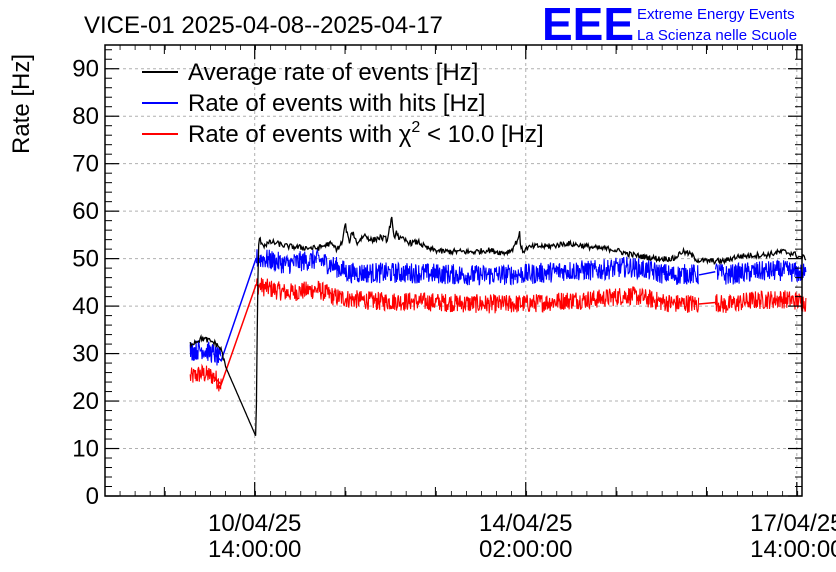  What do you see at coordinates (85, 283) in the screenshot?
I see `y-tick-labels: 0 10 20 30 40 50 60 70 80 90` at bounding box center [85, 283].